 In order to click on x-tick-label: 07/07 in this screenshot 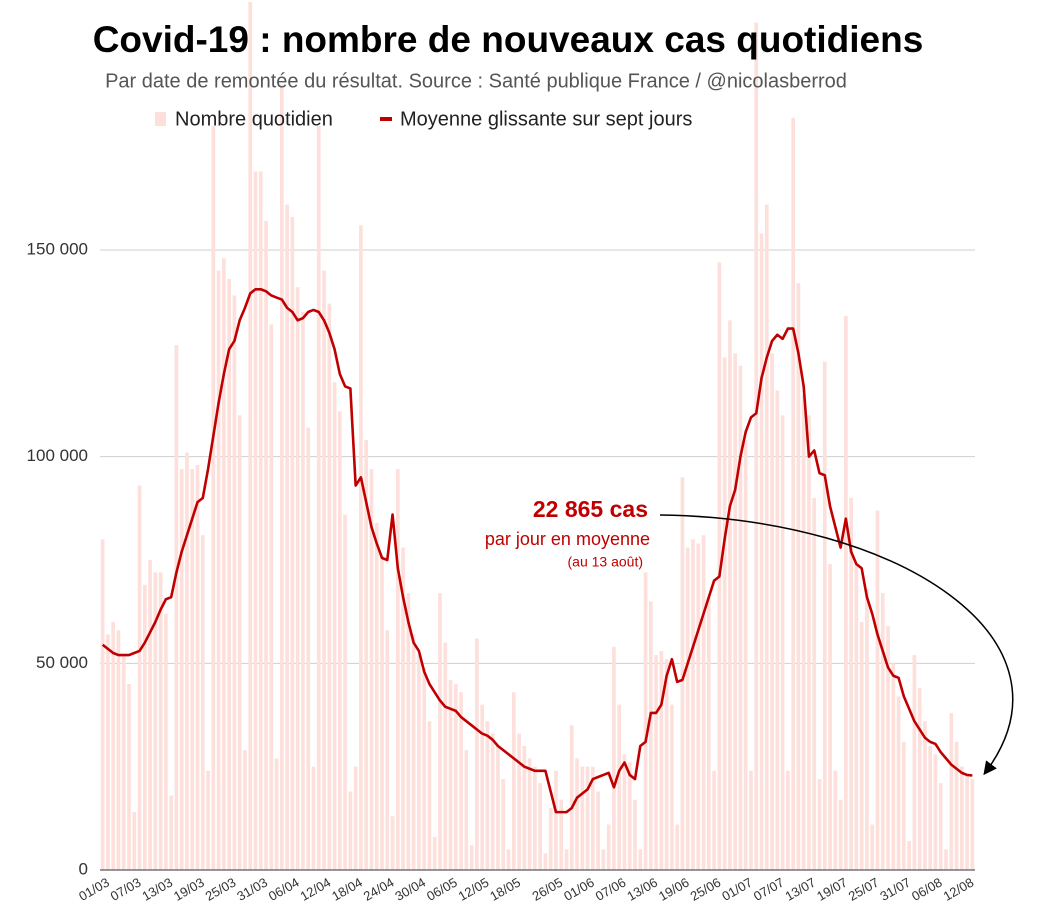, I will do `click(769, 889)`.